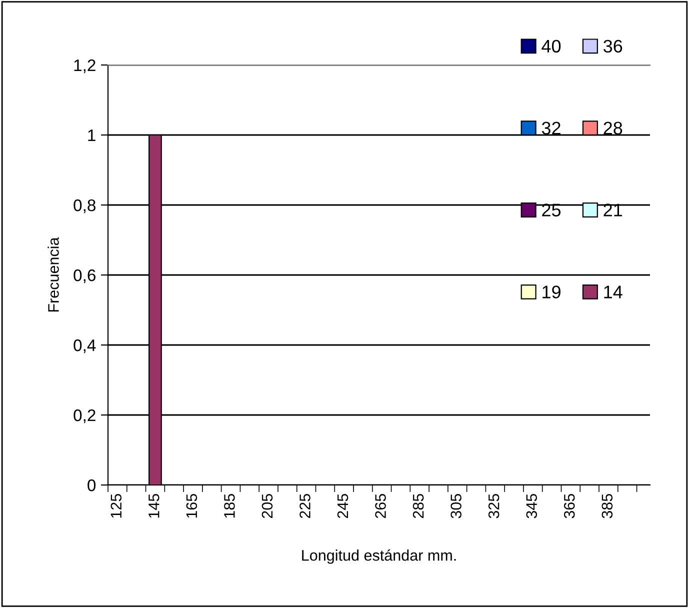  What do you see at coordinates (551, 292) in the screenshot?
I see `legend-label: 19` at bounding box center [551, 292].